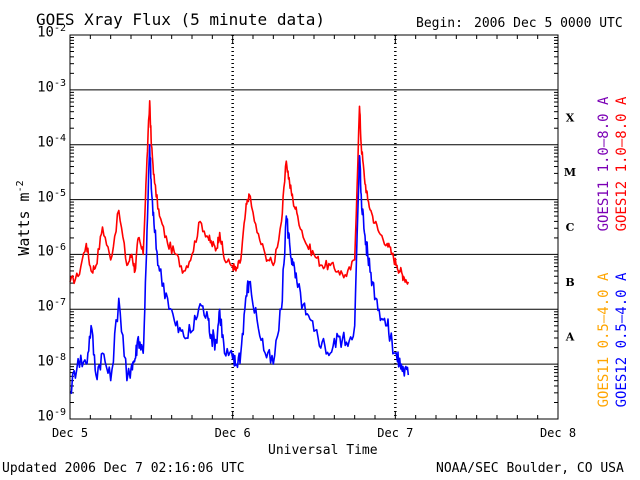 This screenshot has width=640, height=480. I want to click on x-tick-label-3: Dec 8, so click(558, 433).